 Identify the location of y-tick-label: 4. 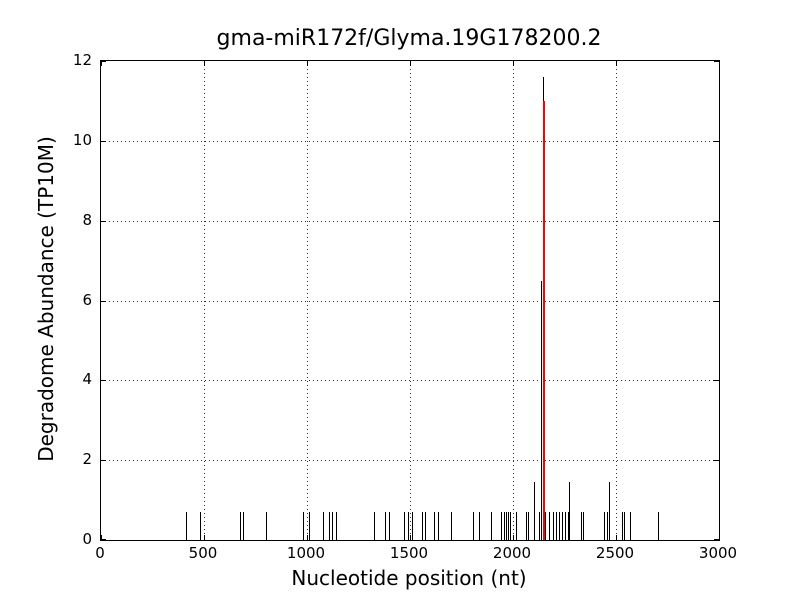
(87, 379).